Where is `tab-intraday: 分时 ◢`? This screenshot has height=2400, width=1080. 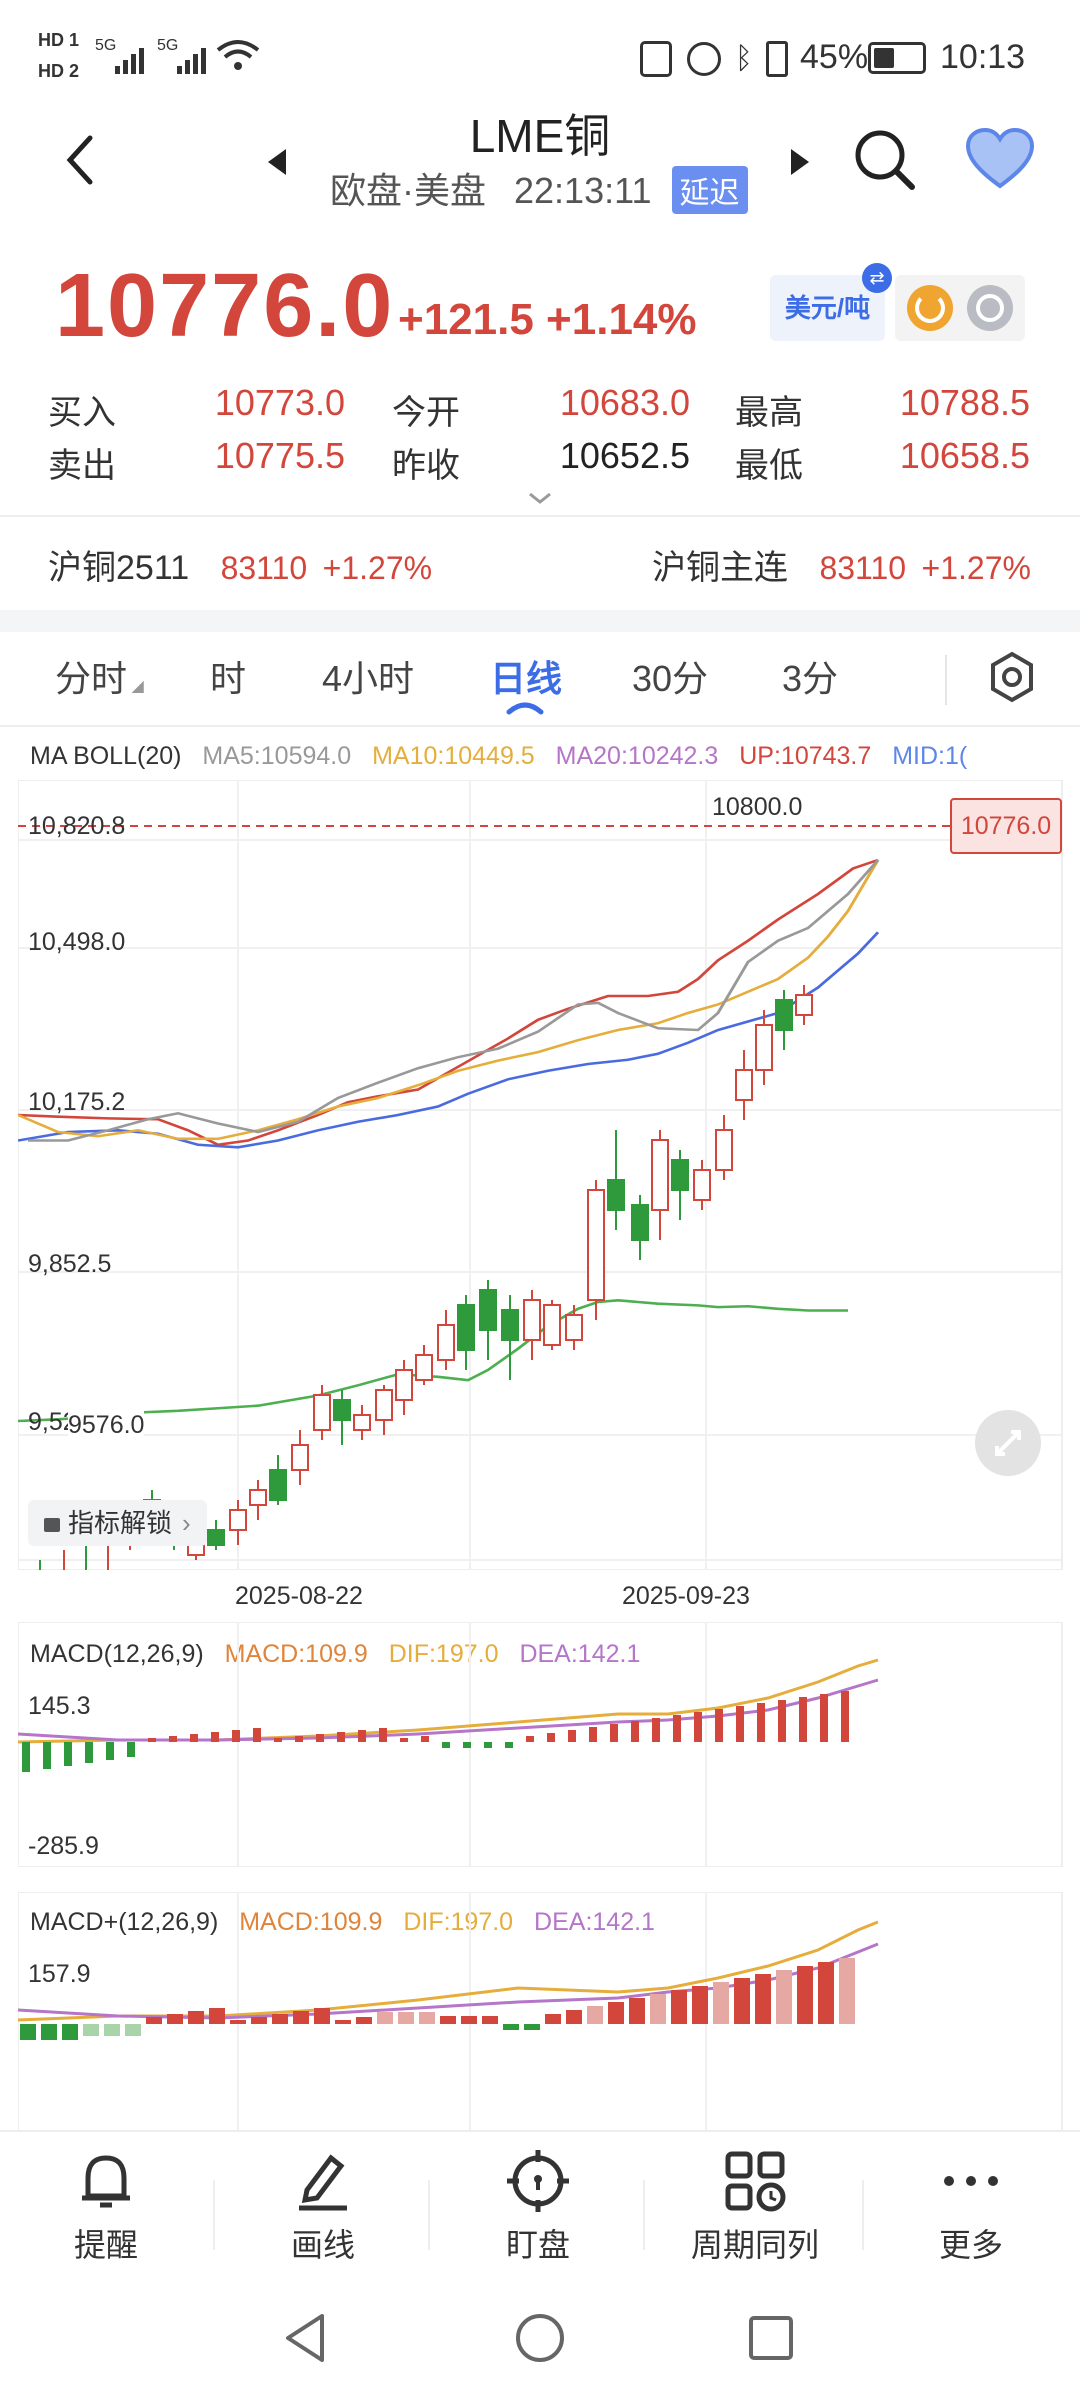
tab-intraday: 分时 ◢ is located at coordinates (99, 678).